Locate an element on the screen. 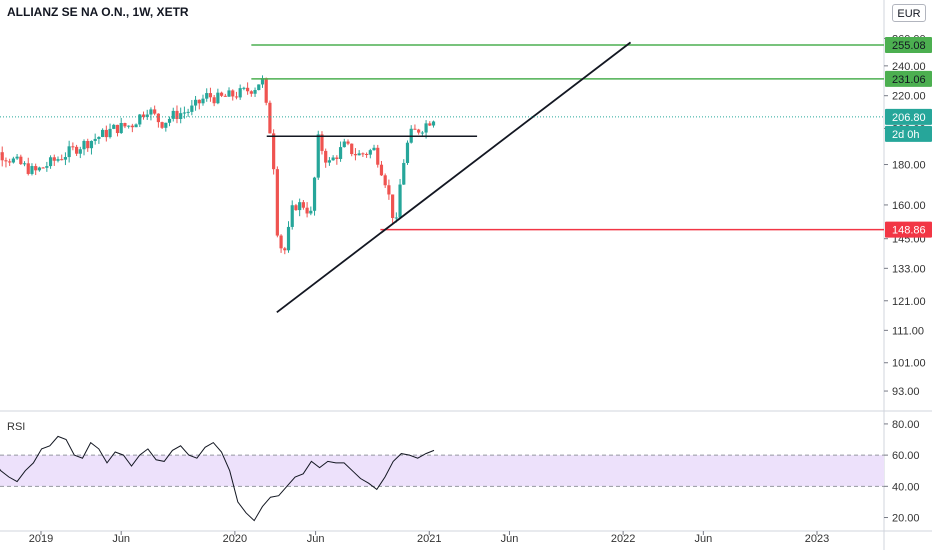 The height and width of the screenshot is (550, 932). rsi-tick-label: 20.00 is located at coordinates (906, 519).